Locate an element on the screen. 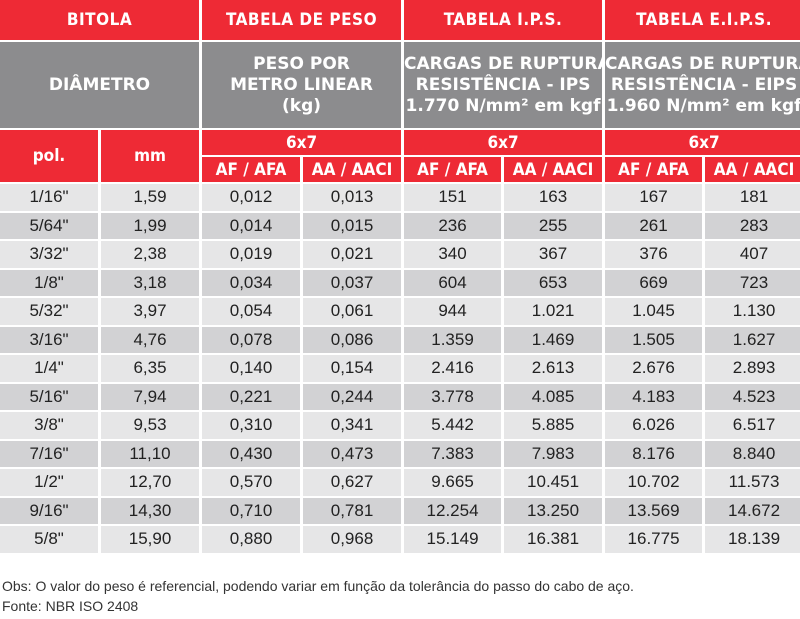 Image resolution: width=800 pixels, height=619 pixels. cell-peso-af: 0,034 is located at coordinates (251, 282).